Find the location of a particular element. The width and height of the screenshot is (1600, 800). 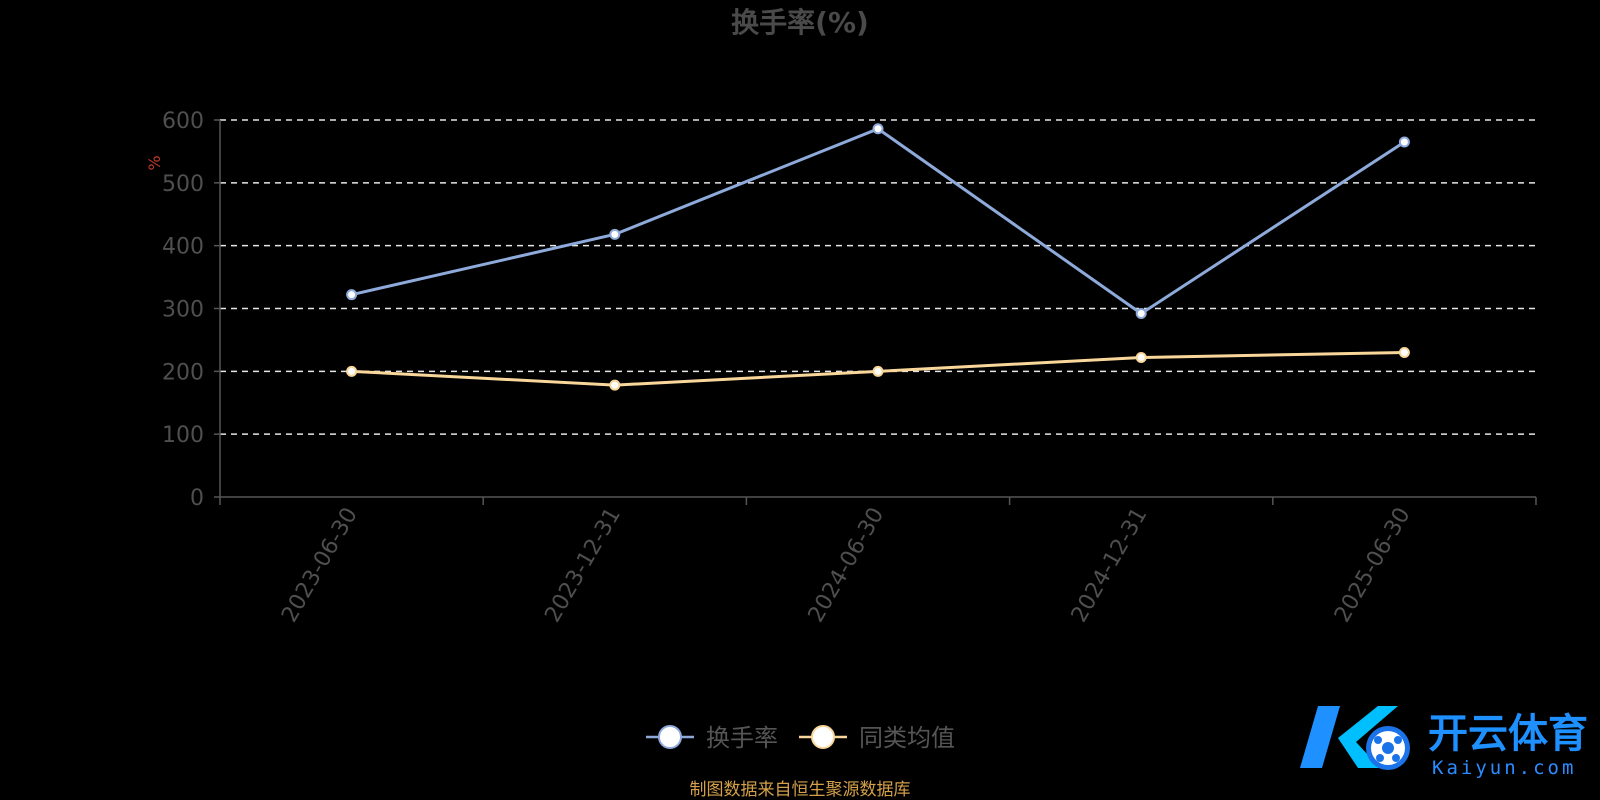

legend: 换手率 同类均值 is located at coordinates (800, 738).